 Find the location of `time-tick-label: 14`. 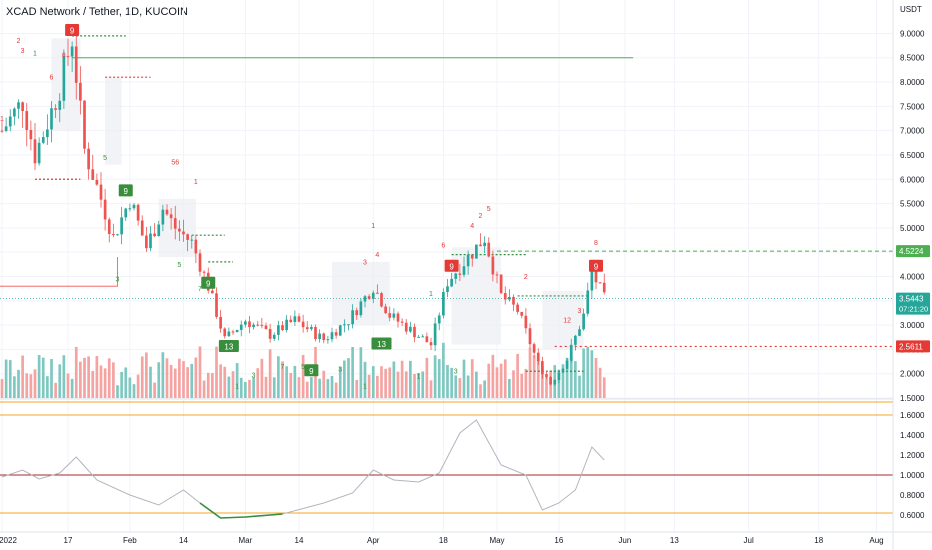

time-tick-label: 14 is located at coordinates (183, 540).